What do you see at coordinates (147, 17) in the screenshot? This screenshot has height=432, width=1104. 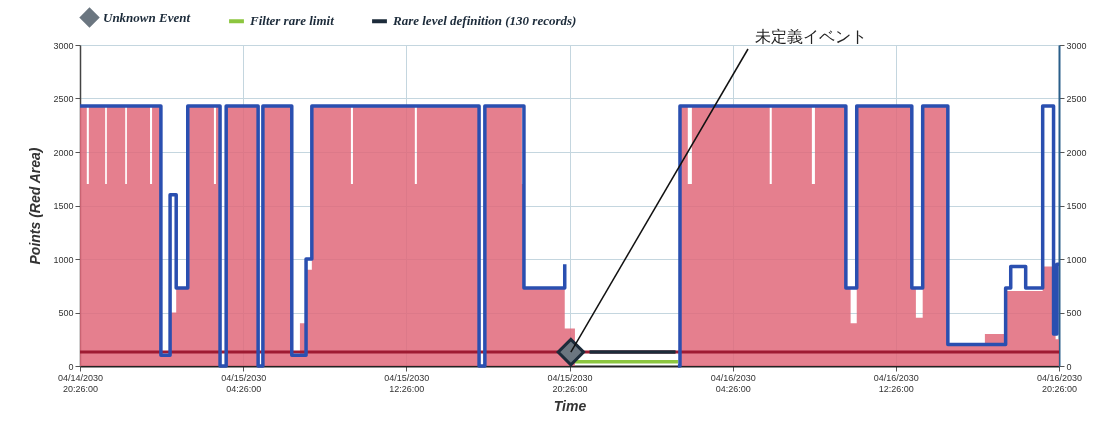 I see `legend-label: Unknown Event` at bounding box center [147, 17].